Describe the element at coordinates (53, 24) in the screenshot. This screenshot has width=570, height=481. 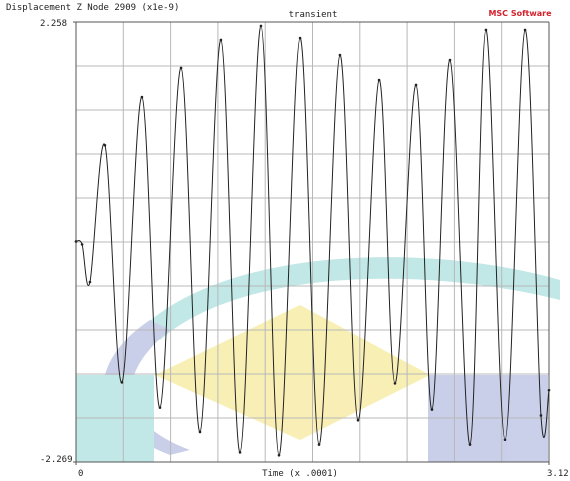
I see `y-tick-label: 2.258` at that location.